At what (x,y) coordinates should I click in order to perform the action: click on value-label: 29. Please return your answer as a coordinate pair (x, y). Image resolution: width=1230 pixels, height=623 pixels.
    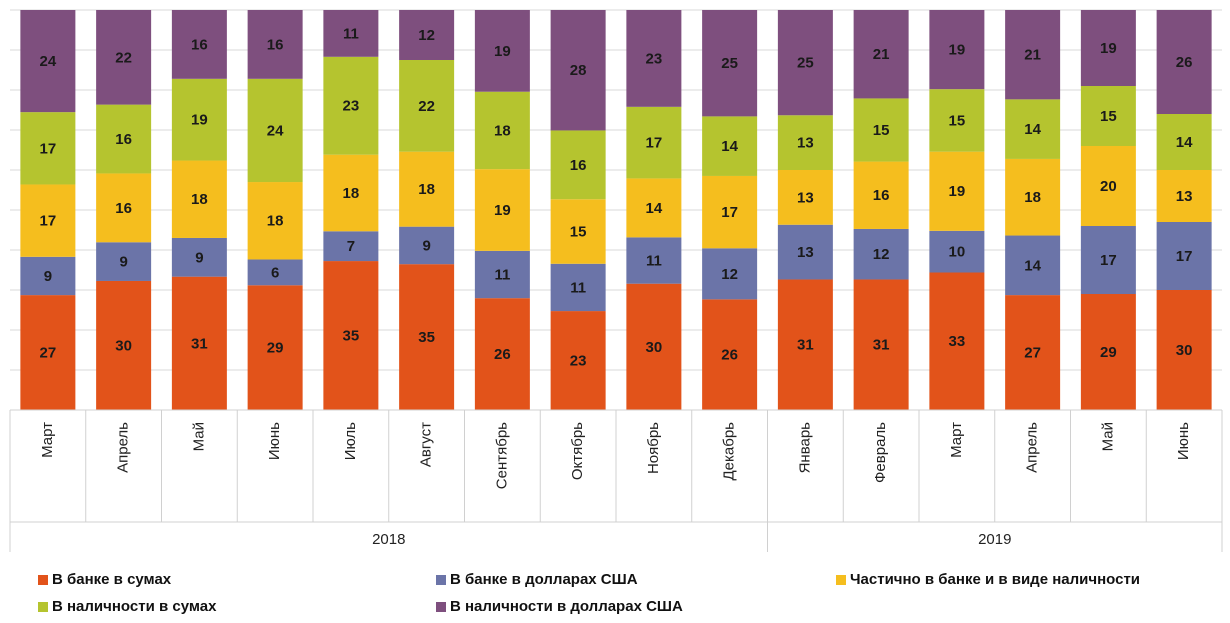
    Looking at the image, I should click on (1108, 352).